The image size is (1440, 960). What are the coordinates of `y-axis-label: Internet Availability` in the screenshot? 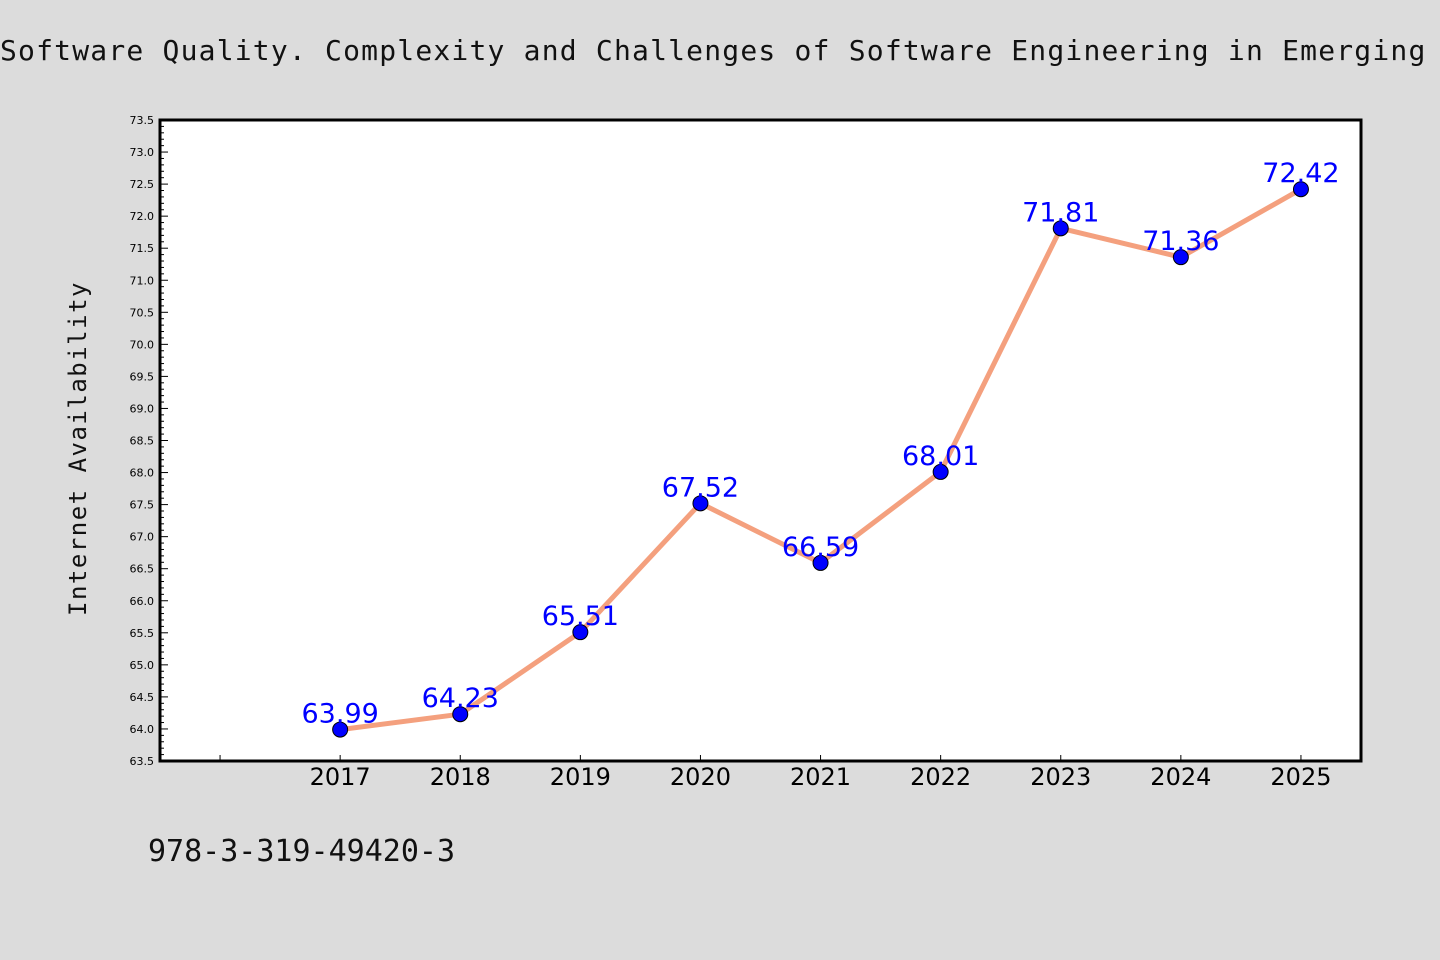 It's located at (78, 448).